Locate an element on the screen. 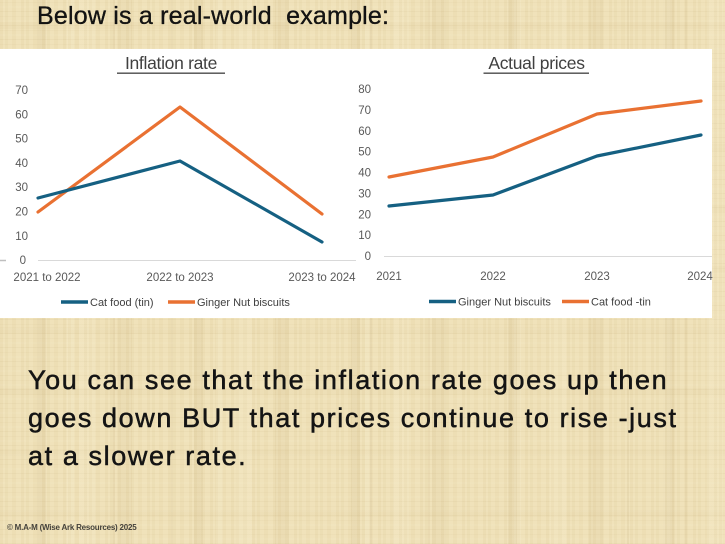 This screenshot has height=544, width=725. svg-text: Inflation rate is located at coordinates (171, 63).